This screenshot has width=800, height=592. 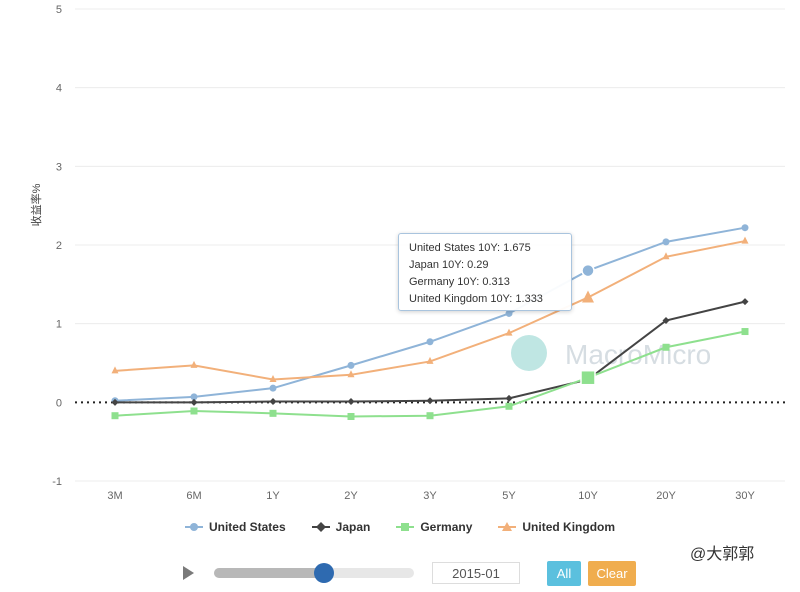 I want to click on legend-label: United States, so click(x=247, y=527).